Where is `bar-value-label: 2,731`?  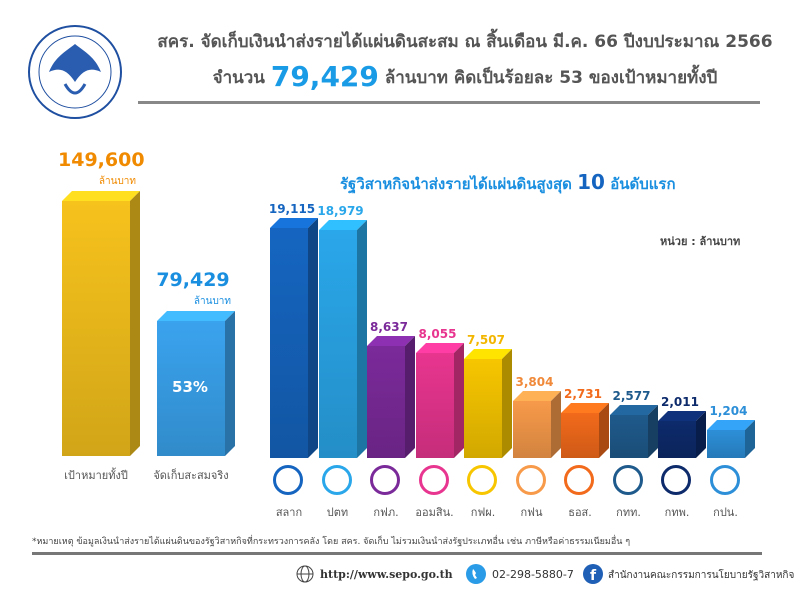 bar-value-label: 2,731 is located at coordinates (583, 394).